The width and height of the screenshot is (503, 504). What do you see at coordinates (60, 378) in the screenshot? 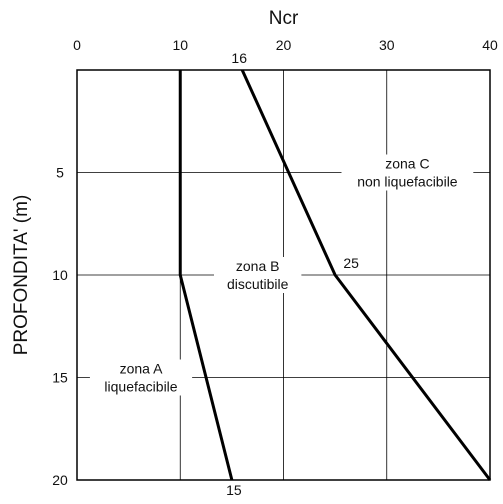
I see `y-tick-label: 15` at bounding box center [60, 378].